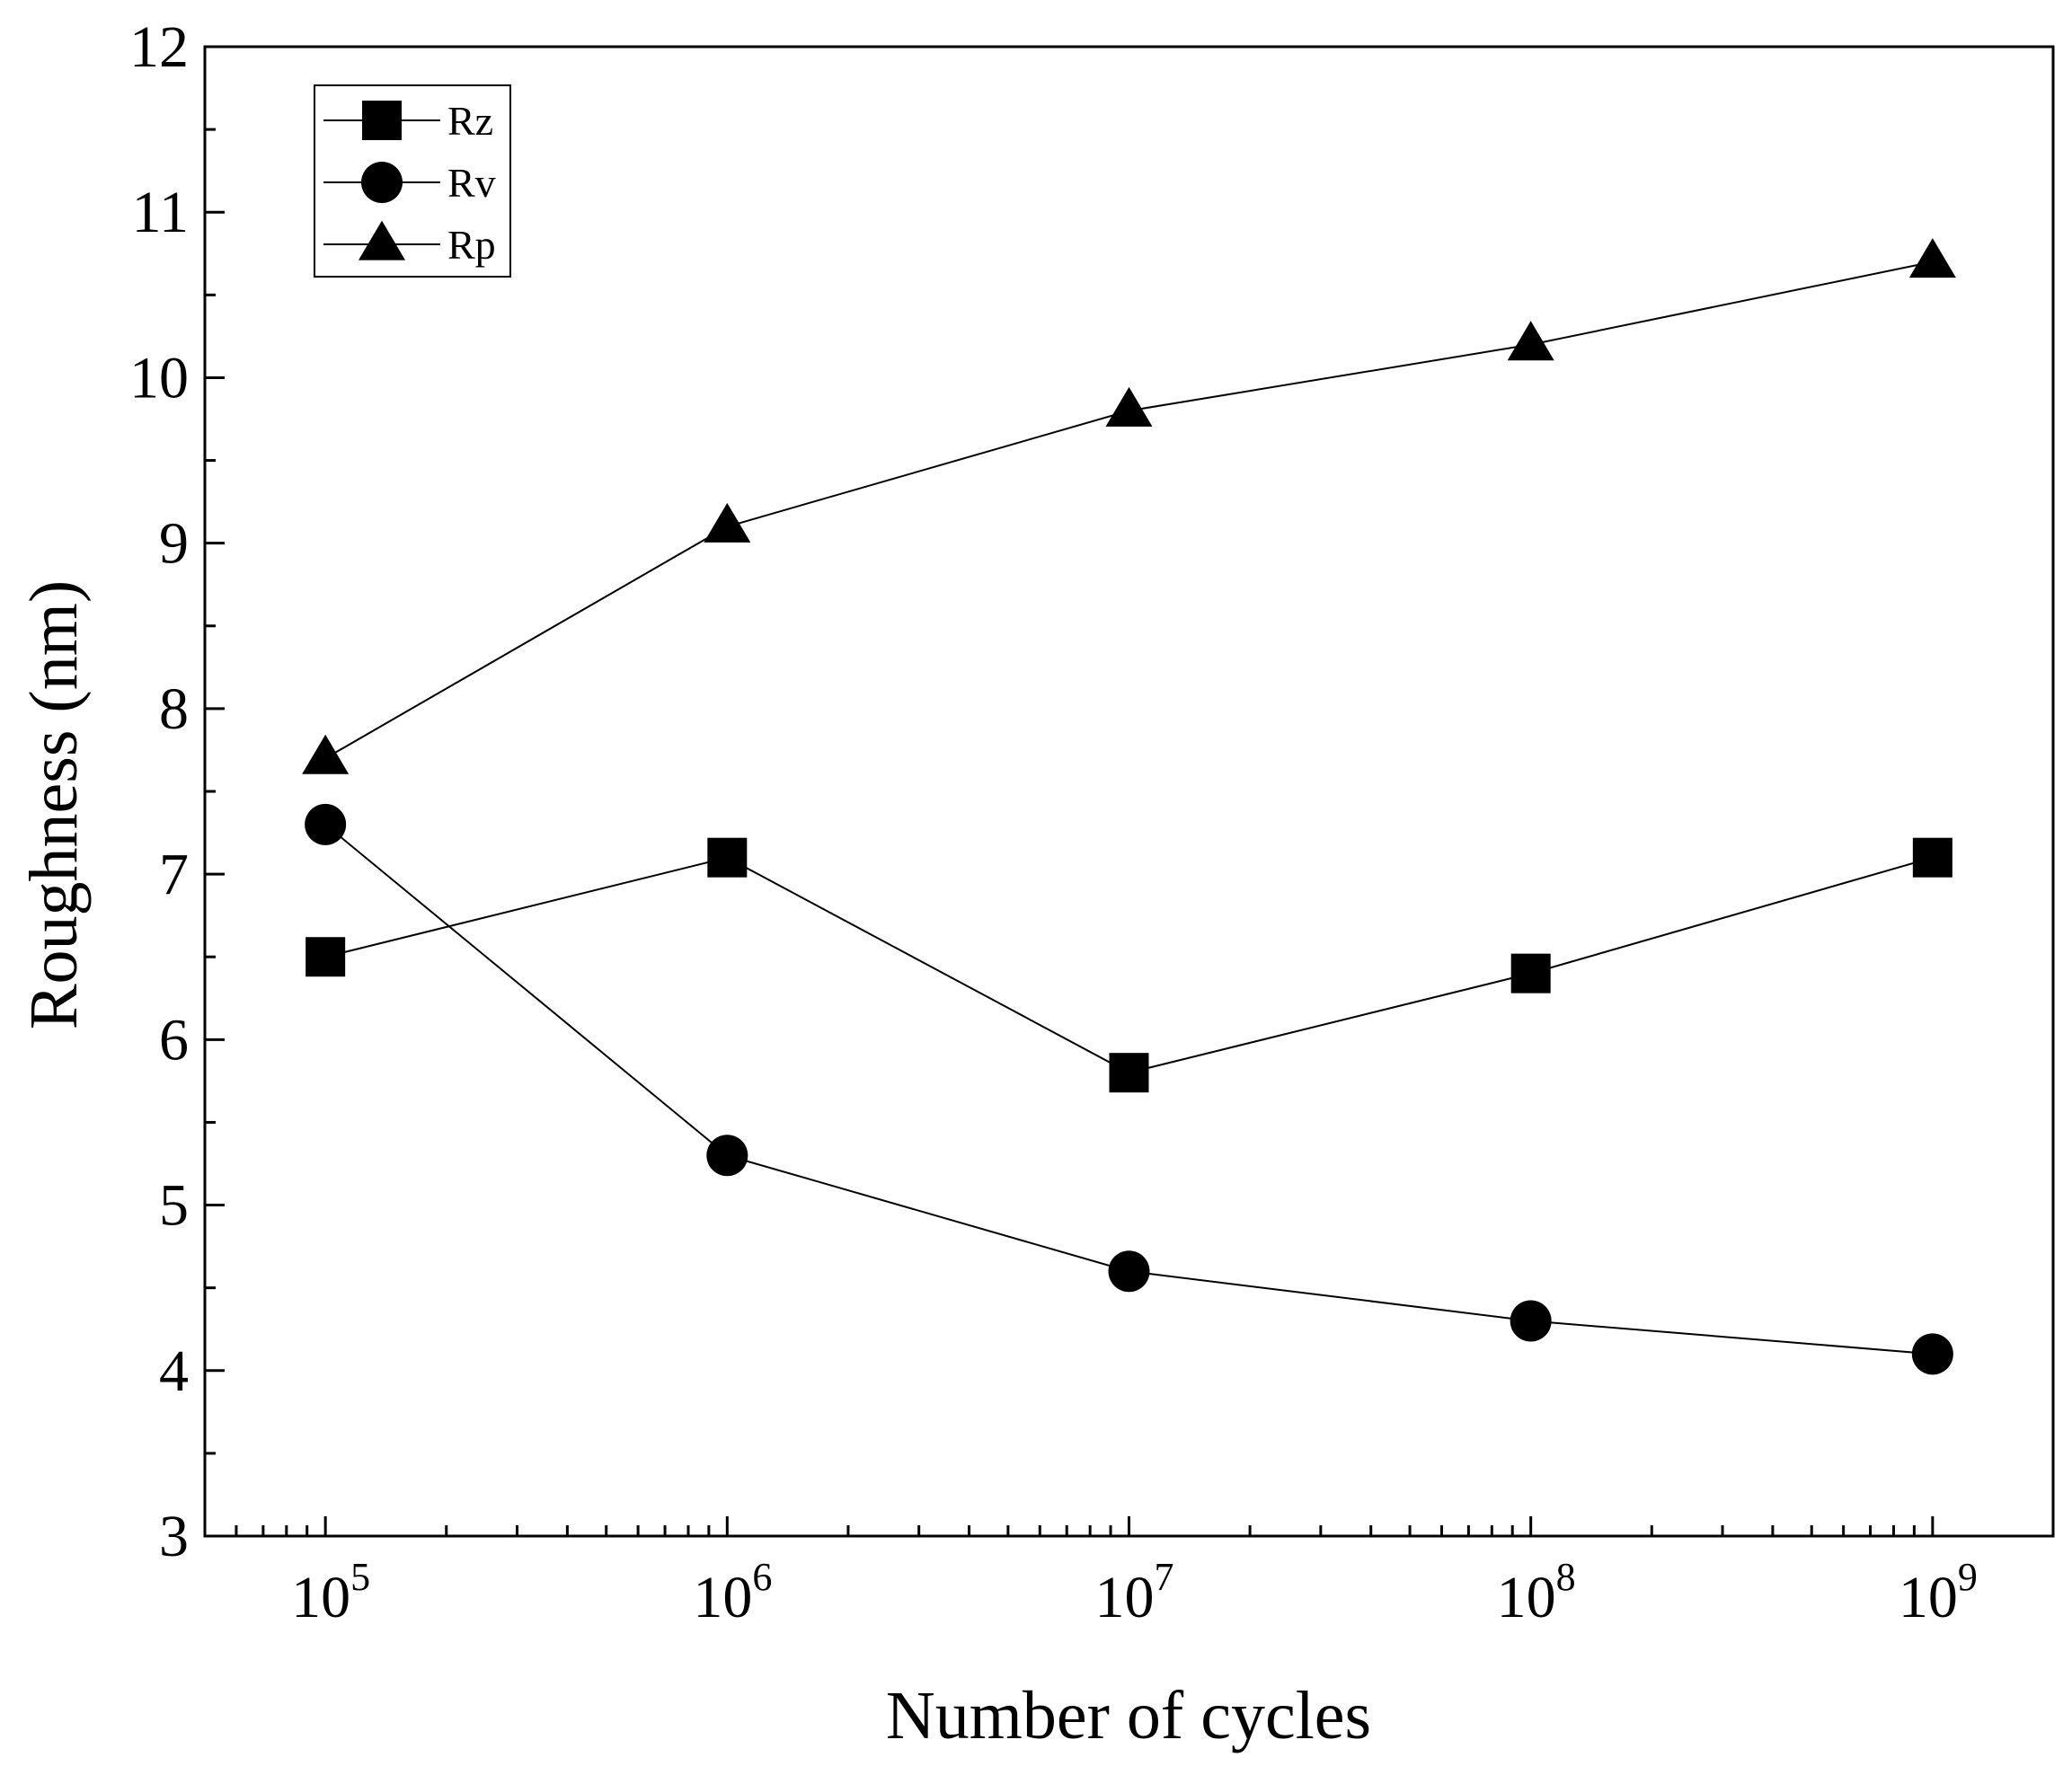 The width and height of the screenshot is (2072, 1775). What do you see at coordinates (160, 212) in the screenshot?
I see `y-tick-label: 11` at bounding box center [160, 212].